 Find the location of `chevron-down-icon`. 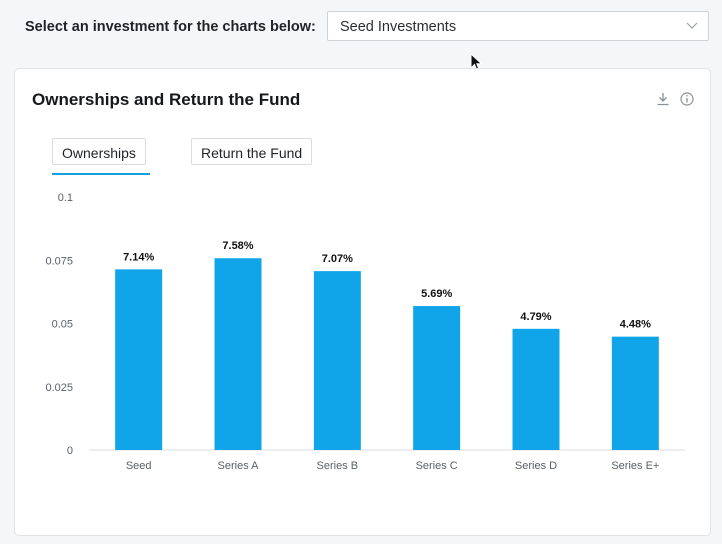

chevron-down-icon is located at coordinates (692, 25).